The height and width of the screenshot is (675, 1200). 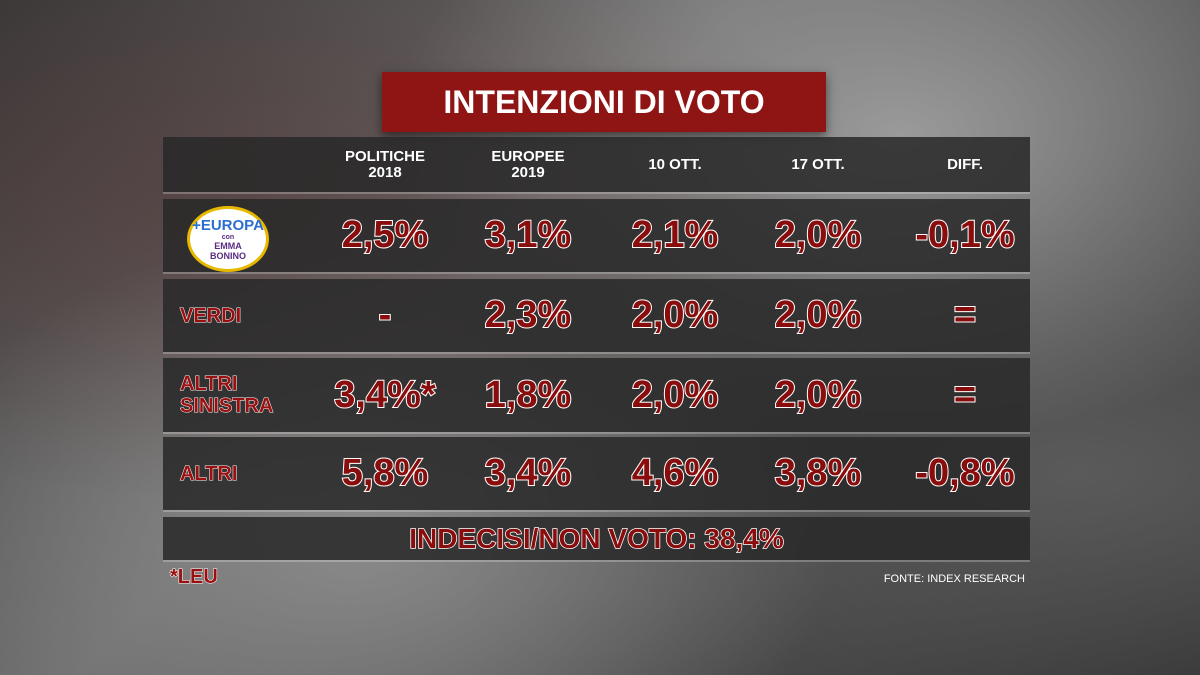 What do you see at coordinates (675, 473) in the screenshot?
I see `value: 4,6%` at bounding box center [675, 473].